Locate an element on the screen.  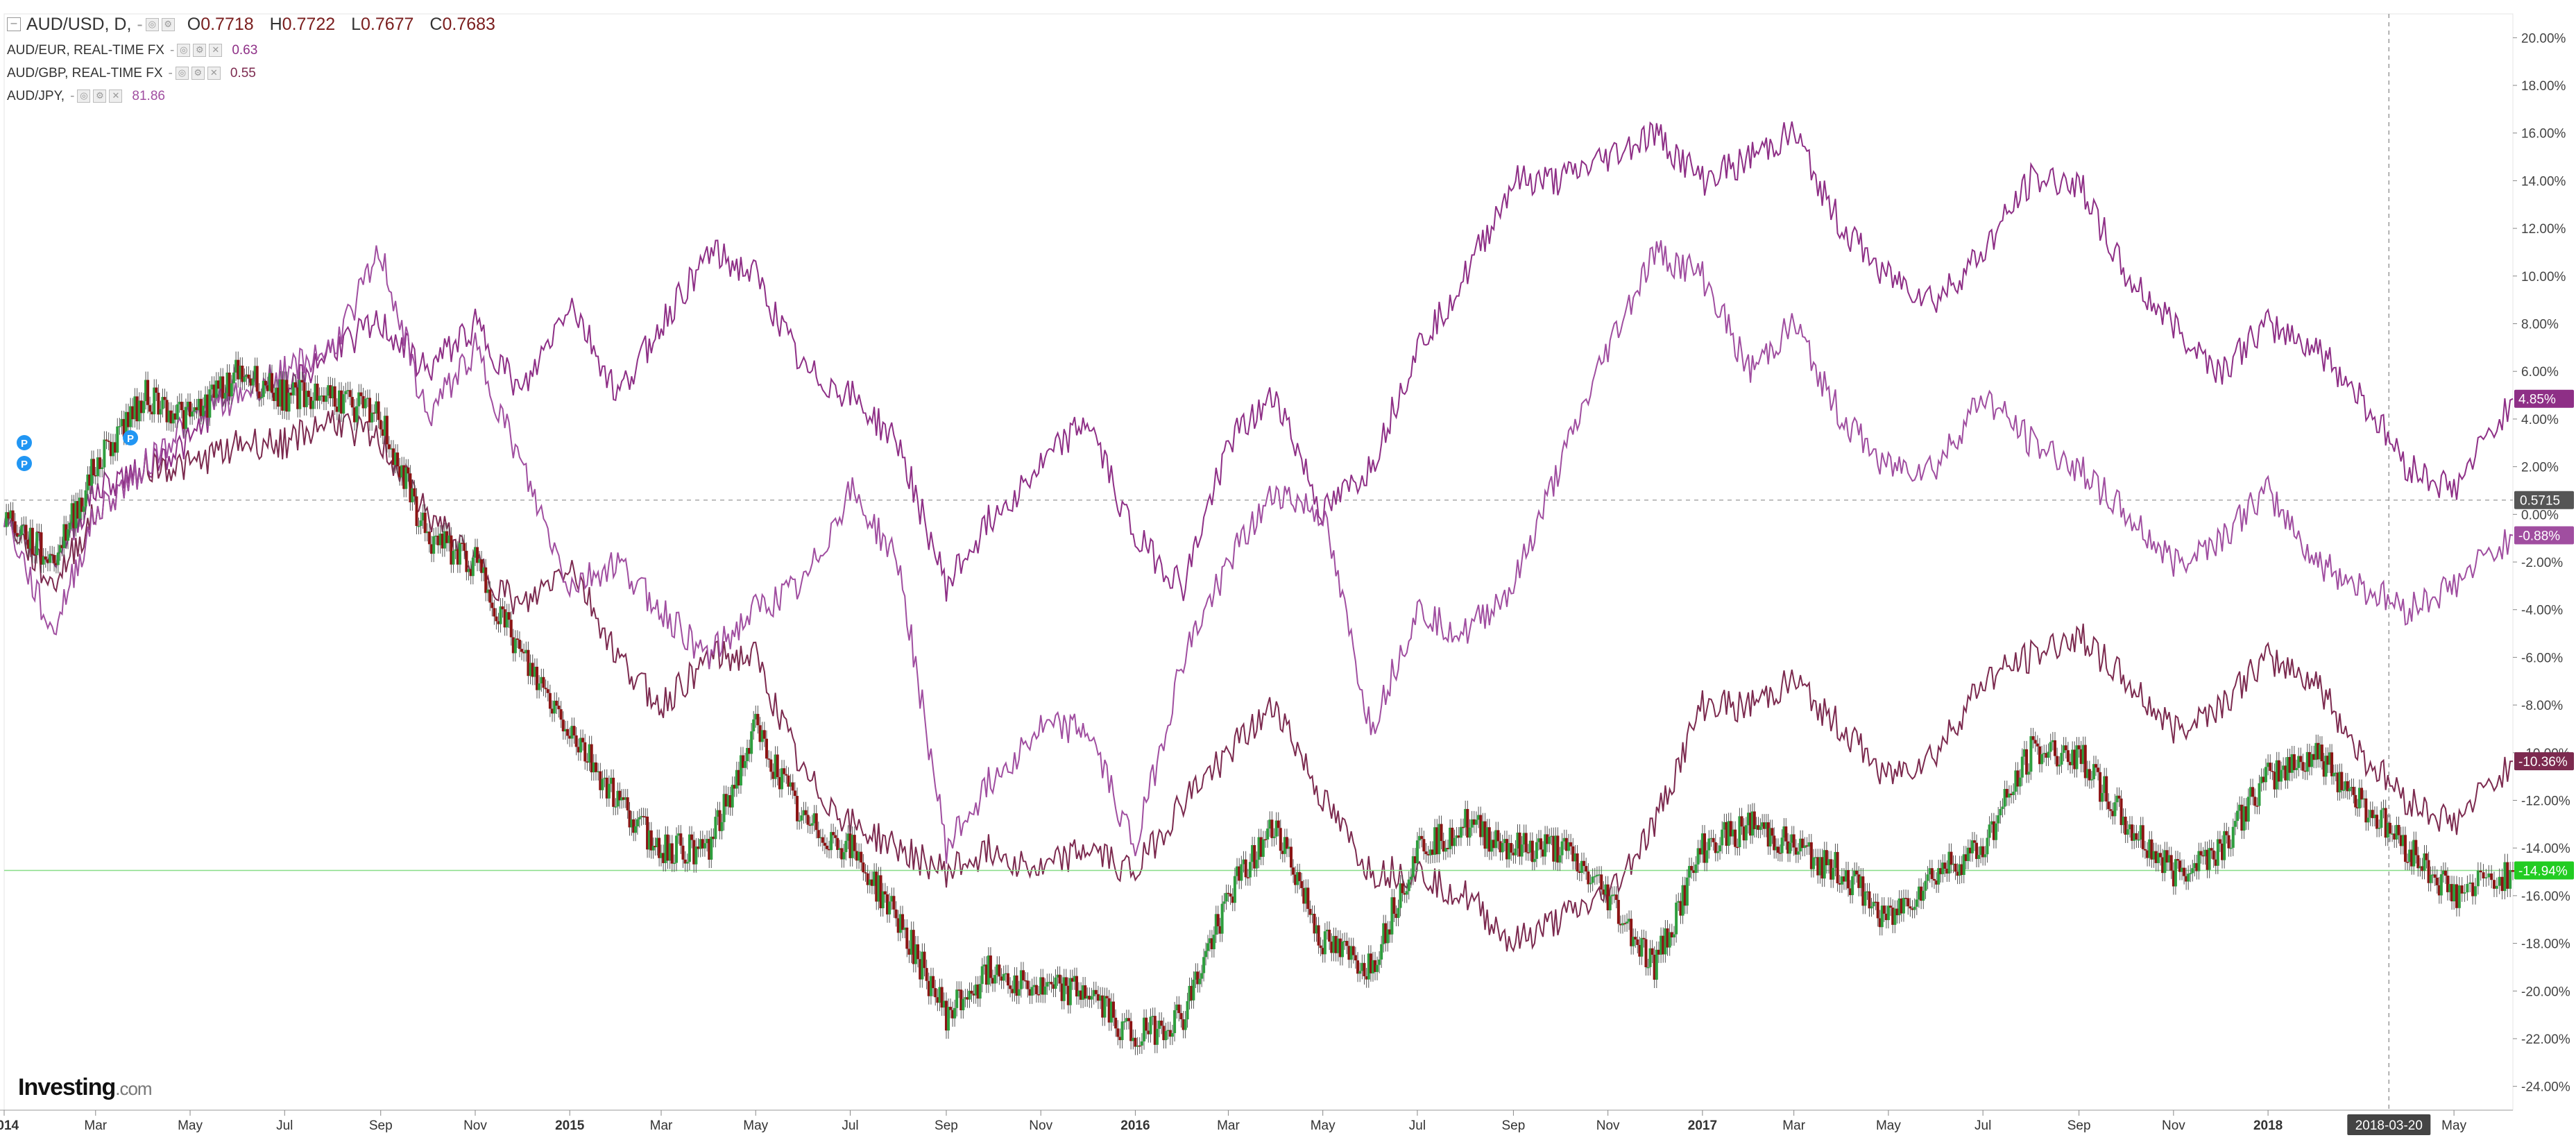
collapse-icon: – is located at coordinates (14, 24).